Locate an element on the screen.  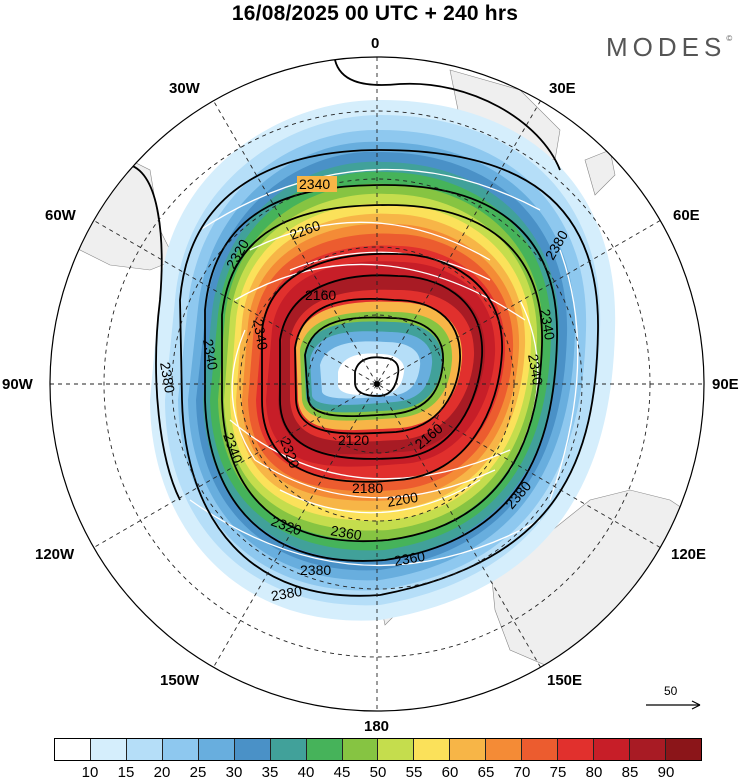
contour-2040 is located at coordinates (377, 376).